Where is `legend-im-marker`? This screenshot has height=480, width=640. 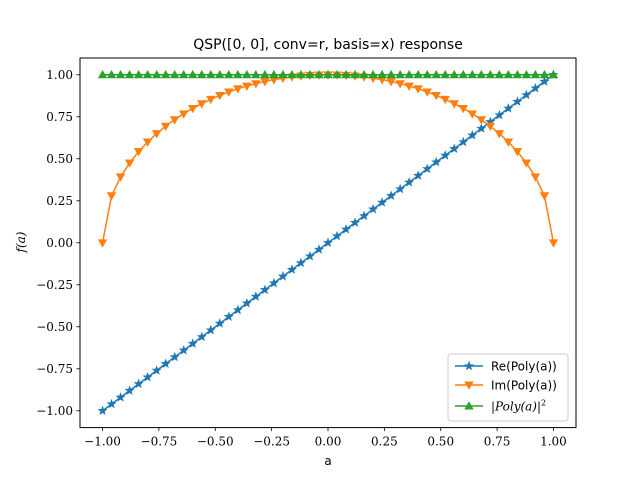 legend-im-marker is located at coordinates (469, 385).